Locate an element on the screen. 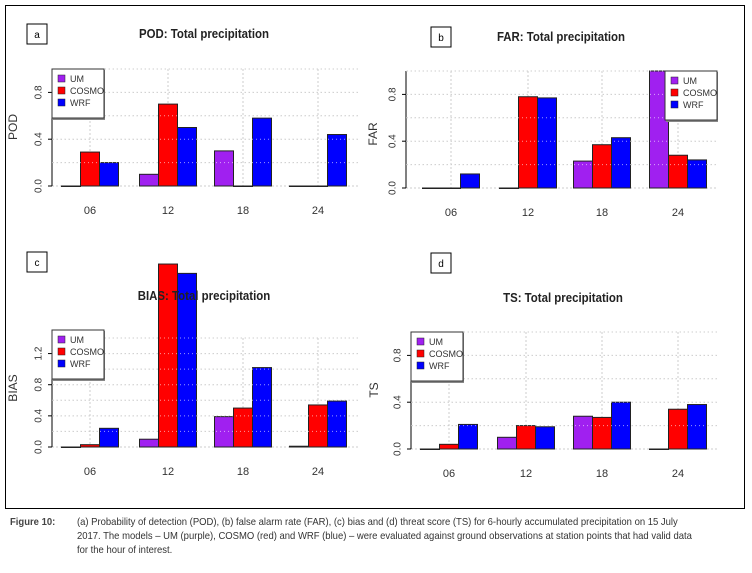  chart-title: TS: Total precipitation is located at coordinates (563, 297).